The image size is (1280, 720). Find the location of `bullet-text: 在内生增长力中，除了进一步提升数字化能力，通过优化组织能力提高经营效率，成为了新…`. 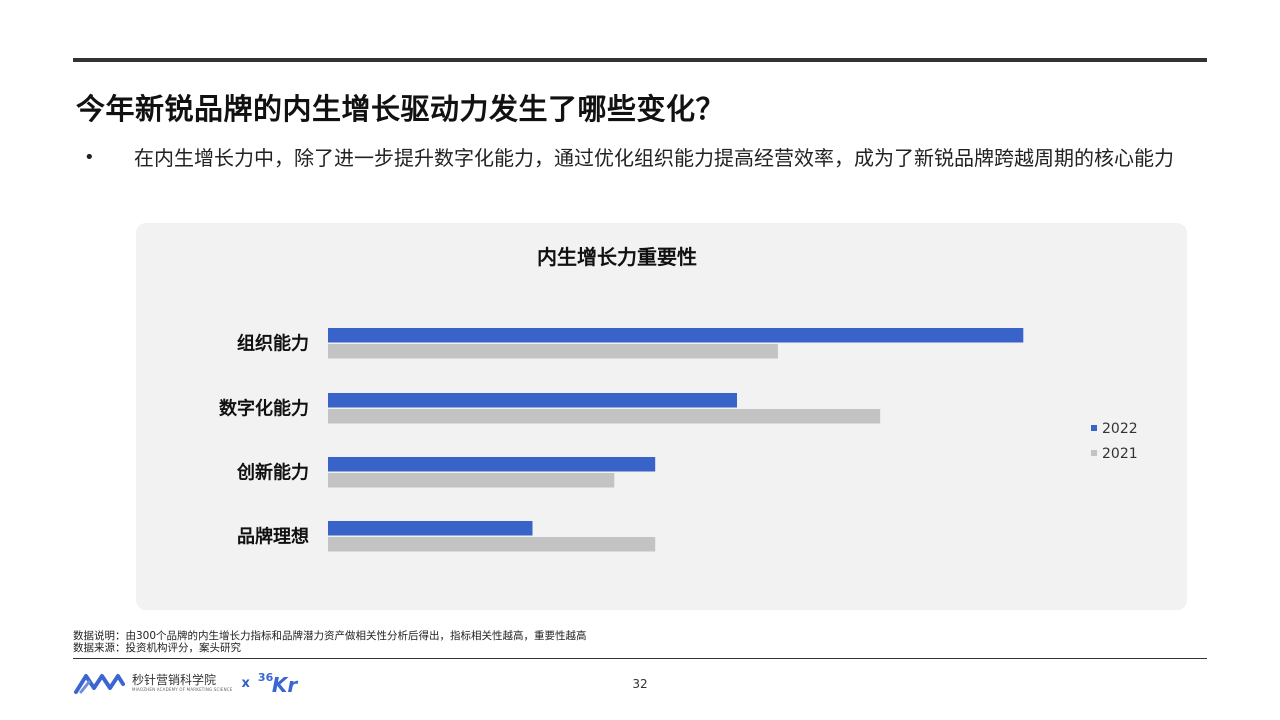

bullet-text: 在内生增长力中，除了进一步提升数字化能力，通过优化组织能力提高经营效率，成为了新… is located at coordinates (654, 158).